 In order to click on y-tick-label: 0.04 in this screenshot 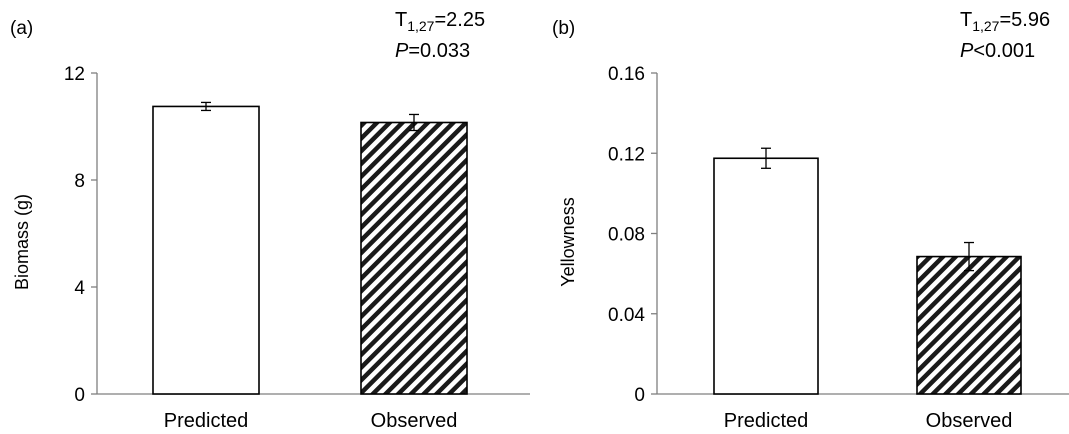, I will do `click(626, 315)`.